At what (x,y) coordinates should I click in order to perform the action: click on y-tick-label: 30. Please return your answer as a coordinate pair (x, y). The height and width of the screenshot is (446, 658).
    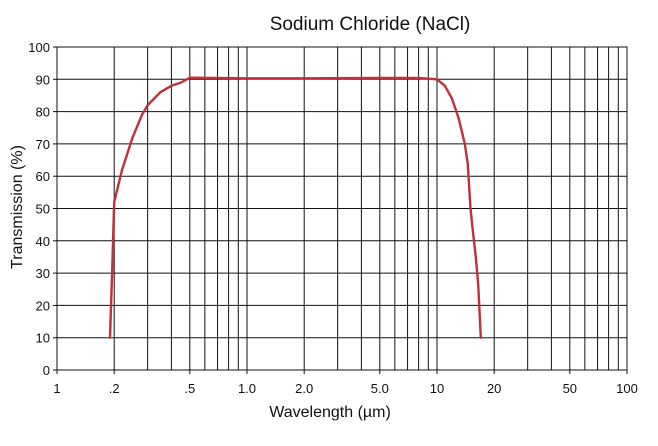
    Looking at the image, I should click on (43, 273).